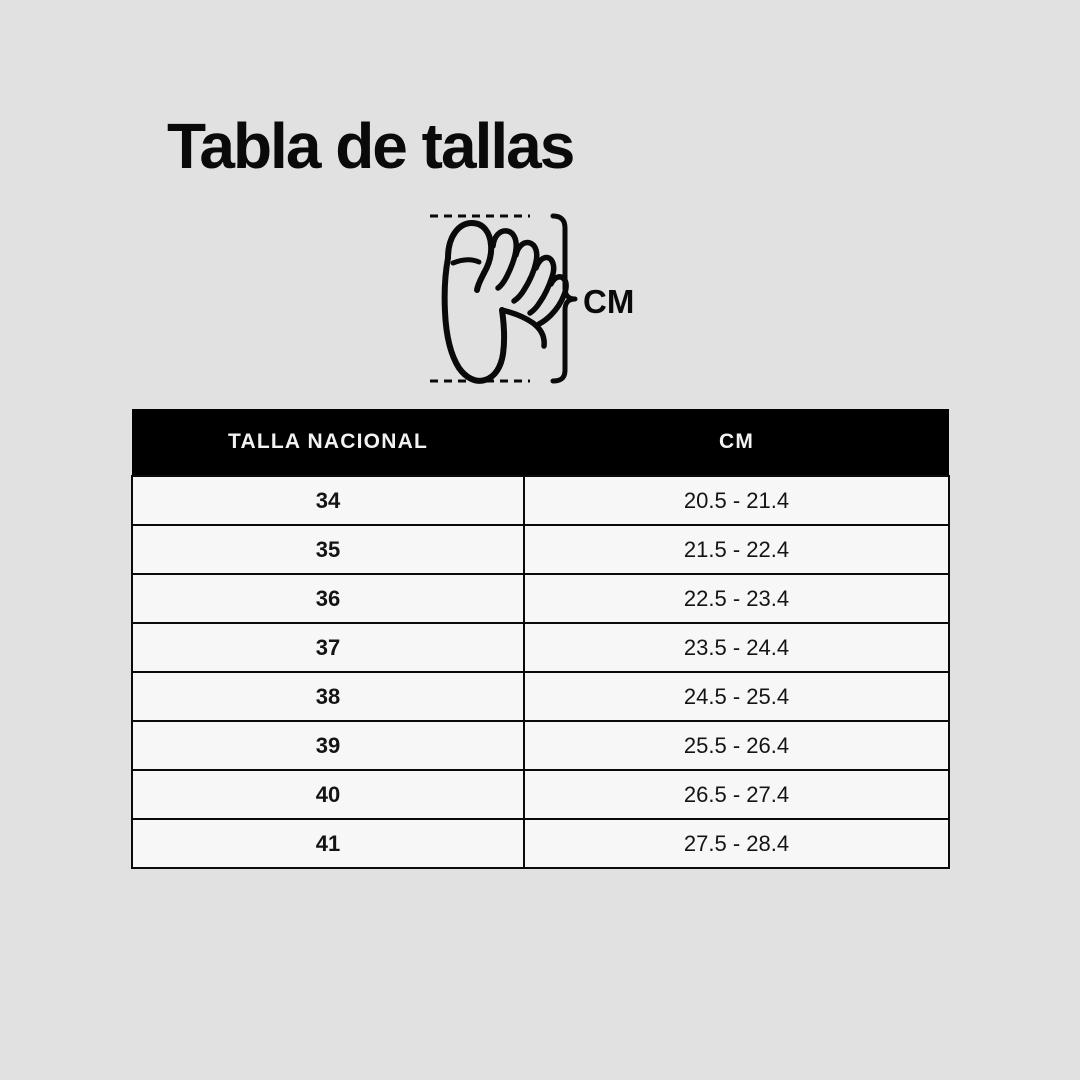 Image resolution: width=1080 pixels, height=1080 pixels. I want to click on table-row: 41 27.5 - 28.4, so click(540, 843).